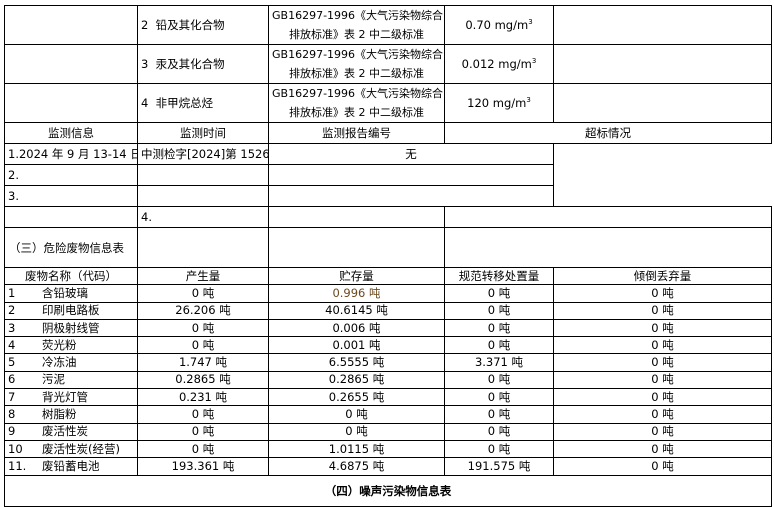 The width and height of the screenshot is (774, 507). What do you see at coordinates (12, 414) in the screenshot?
I see `waste-no: 8` at bounding box center [12, 414].